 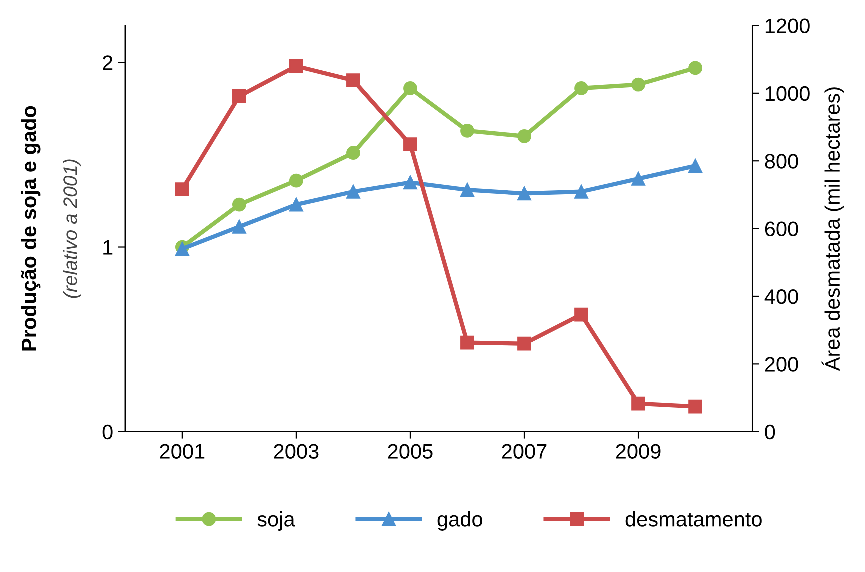 What do you see at coordinates (638, 451) in the screenshot?
I see `x-tick-label: 2009` at bounding box center [638, 451].